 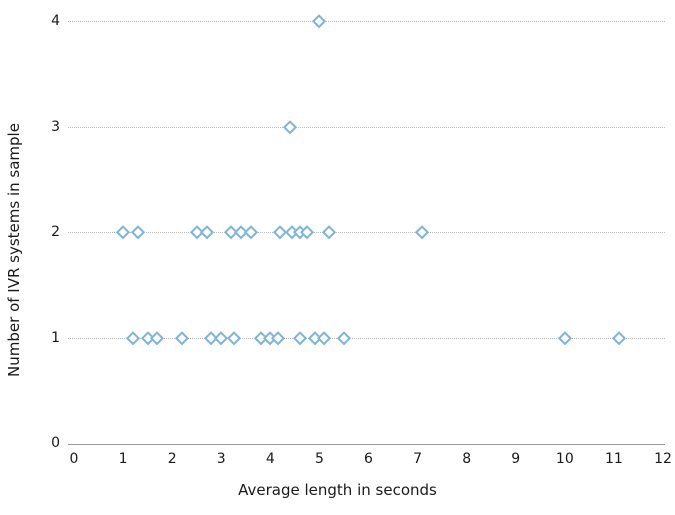 What do you see at coordinates (55, 21) in the screenshot?
I see `y-tick-label-4: 4` at bounding box center [55, 21].